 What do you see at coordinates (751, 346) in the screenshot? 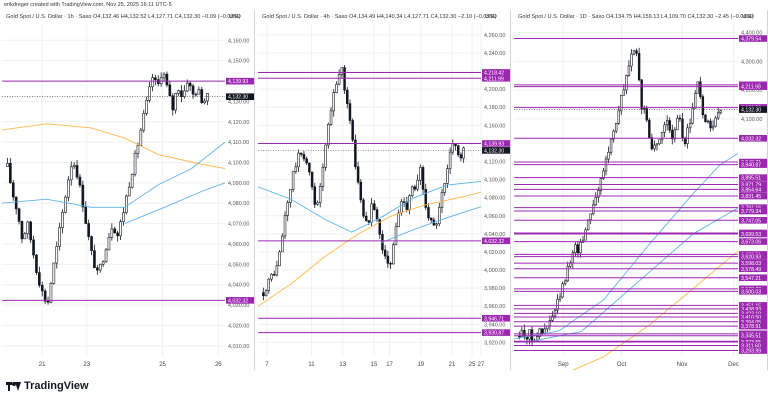
I see `level-price-label: 3,311.60` at bounding box center [751, 346].